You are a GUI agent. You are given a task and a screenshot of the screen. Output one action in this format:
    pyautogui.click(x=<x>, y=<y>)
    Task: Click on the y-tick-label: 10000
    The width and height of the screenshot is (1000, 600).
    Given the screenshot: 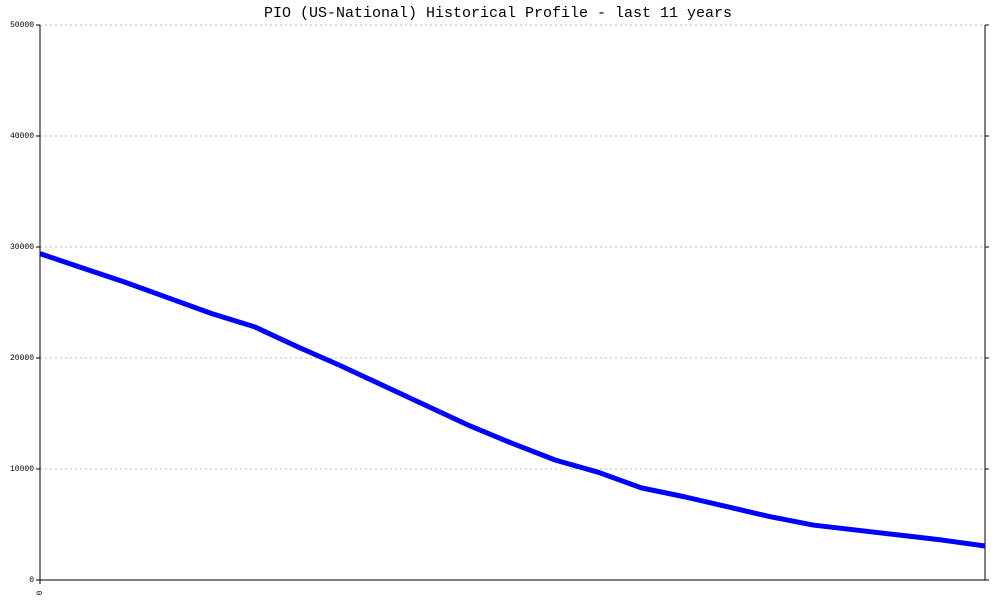 What is the action you would take?
    pyautogui.click(x=22, y=469)
    